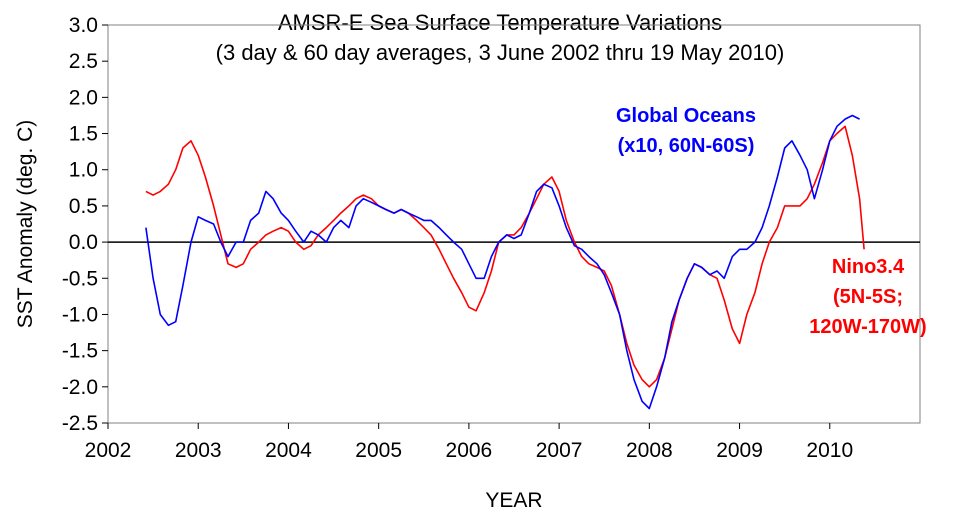  Describe the element at coordinates (649, 450) in the screenshot. I see `x-tick-label: 2008` at that location.